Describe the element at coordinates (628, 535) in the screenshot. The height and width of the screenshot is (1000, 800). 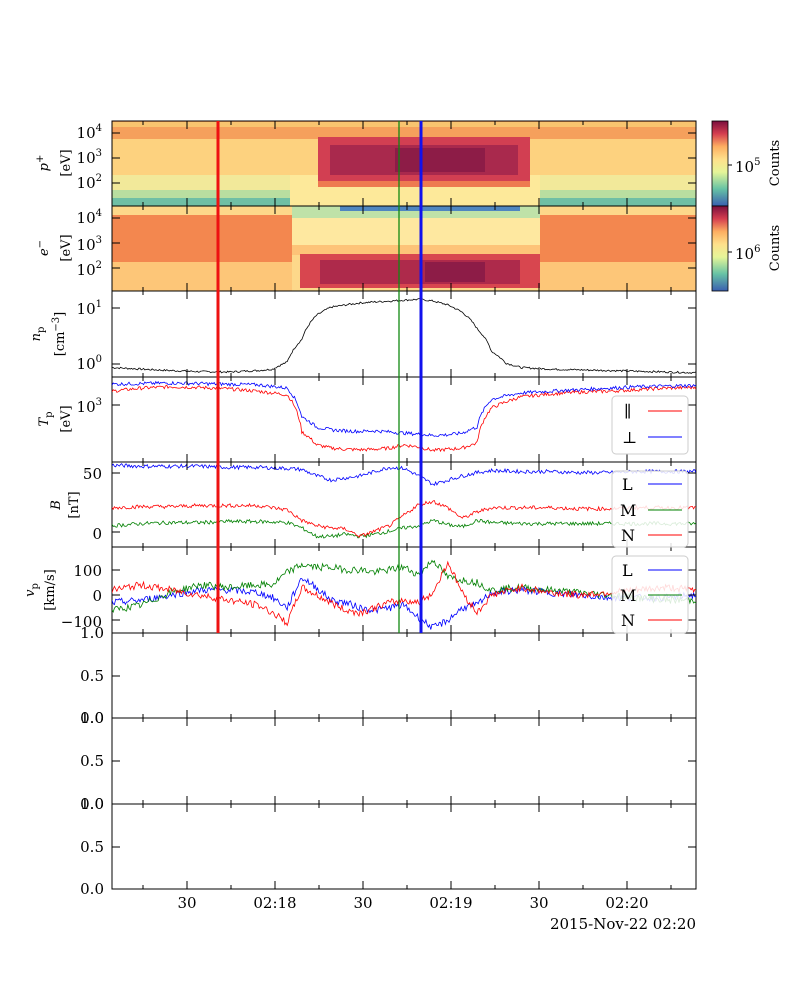
I see `bfield-legend-N: N` at that location.